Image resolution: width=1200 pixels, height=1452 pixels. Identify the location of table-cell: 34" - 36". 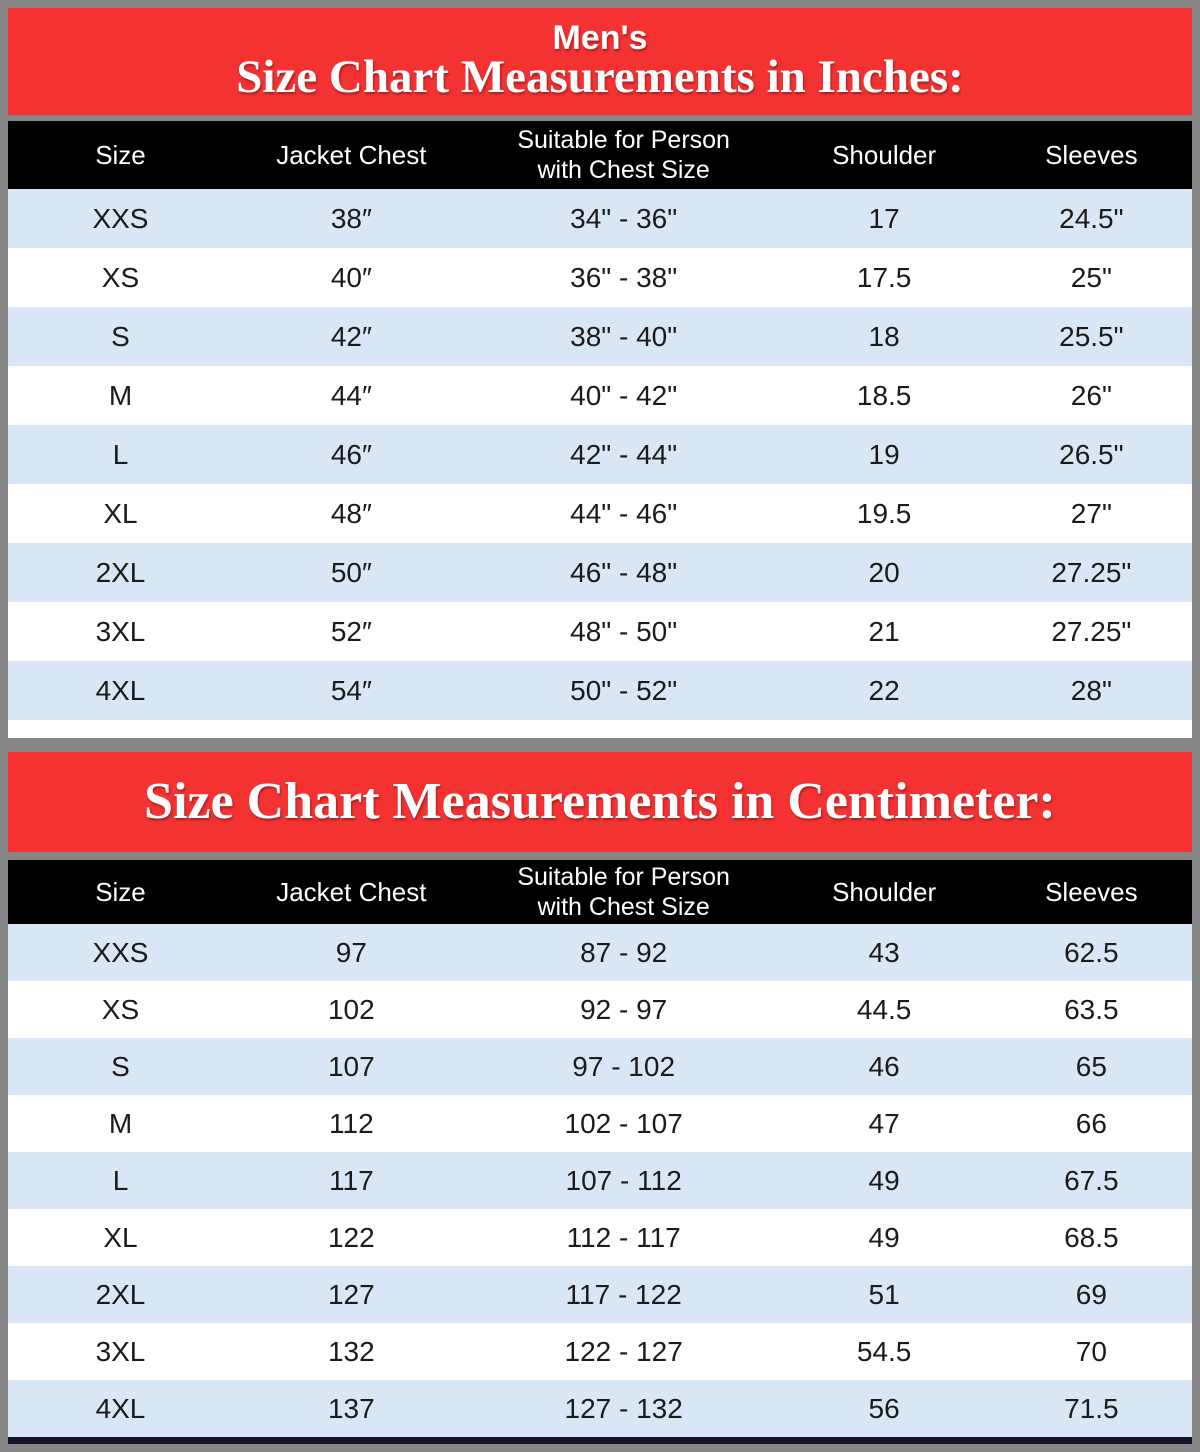
(624, 218).